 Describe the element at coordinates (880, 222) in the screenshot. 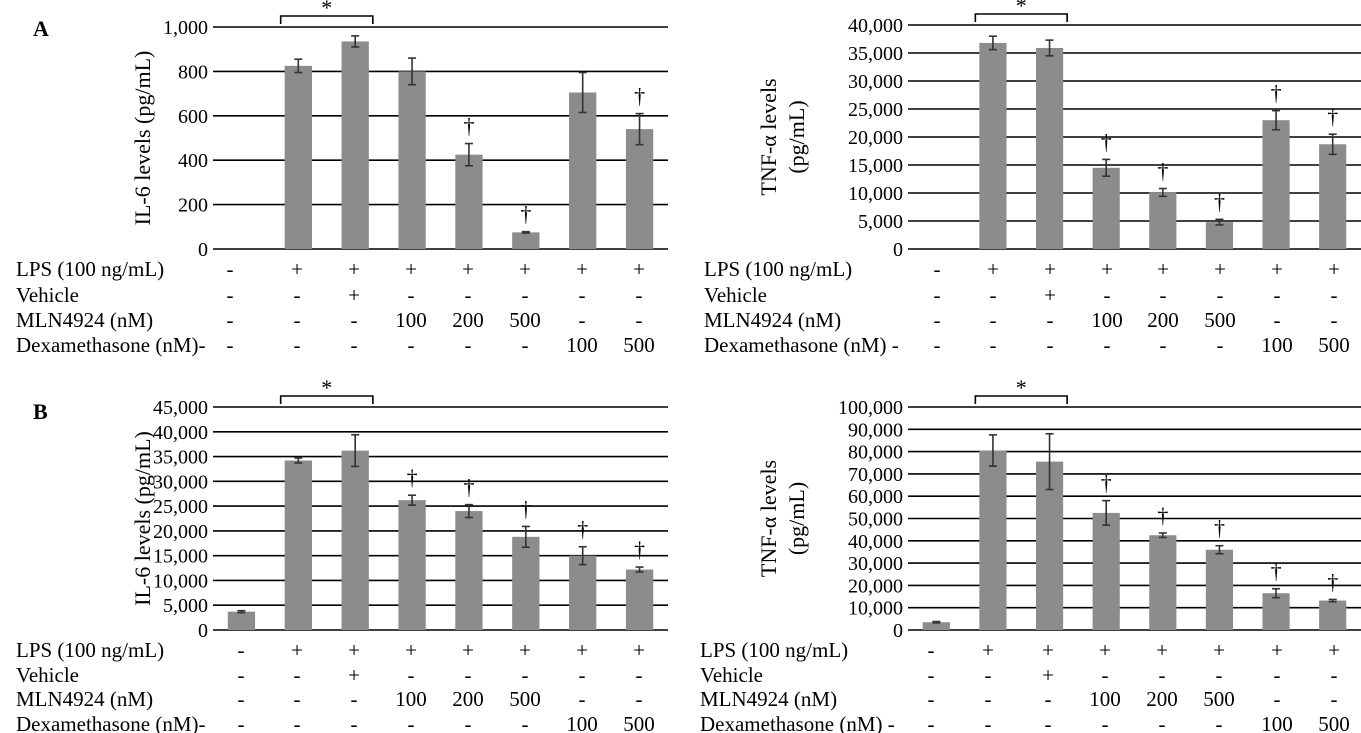

I see `y-tick-label: 5,000` at that location.